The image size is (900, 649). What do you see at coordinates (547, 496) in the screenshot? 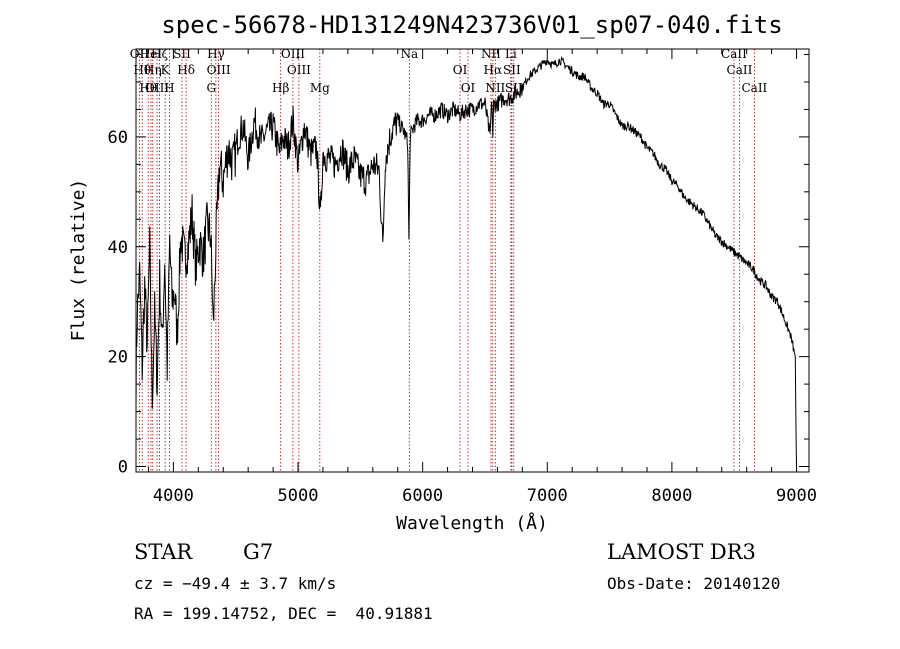
I see `x-tick-label: 7000` at bounding box center [547, 496].